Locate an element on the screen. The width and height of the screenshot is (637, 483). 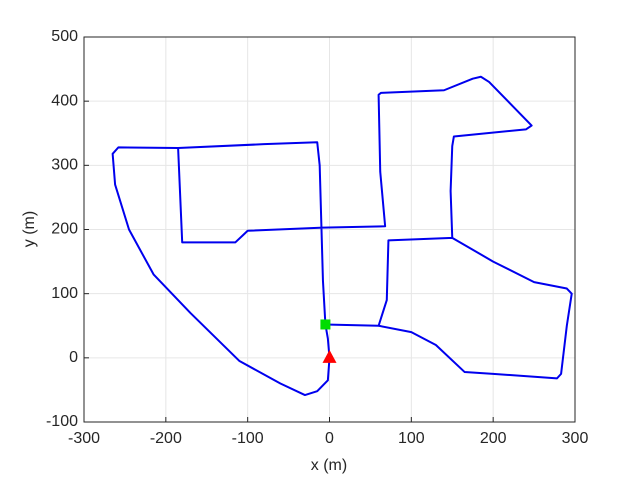
start-marker is located at coordinates (325, 324).